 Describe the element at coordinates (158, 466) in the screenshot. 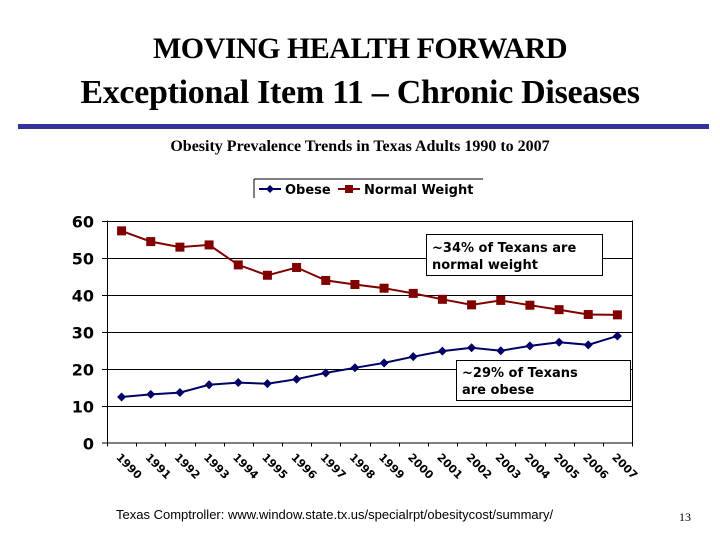

I see `x-tick-label-1991: 1991` at that location.